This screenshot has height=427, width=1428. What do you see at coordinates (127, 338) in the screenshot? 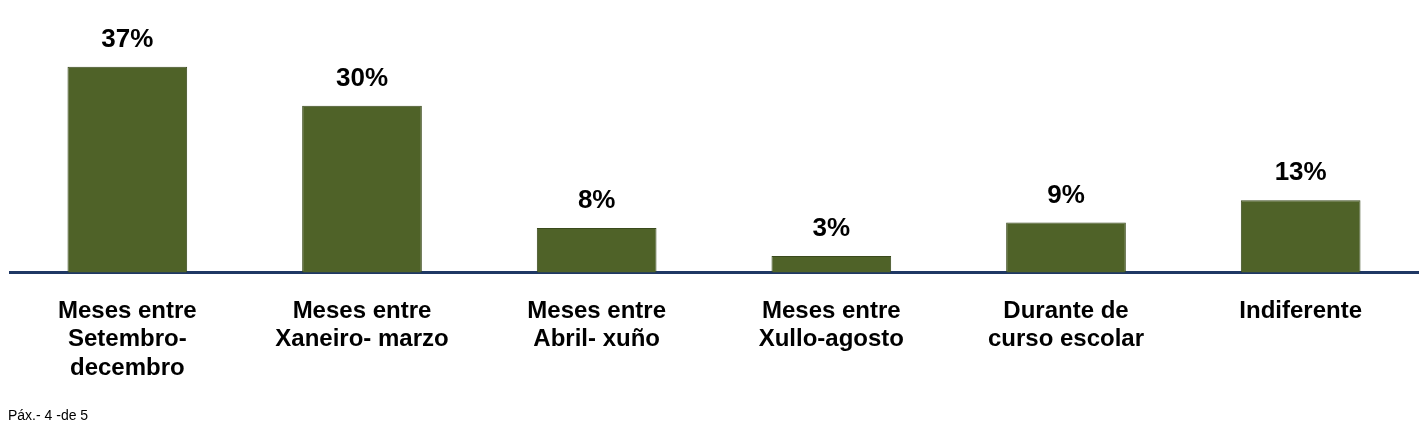
I see `x-tick-label: Meses entre Setembro-decembro` at bounding box center [127, 338].